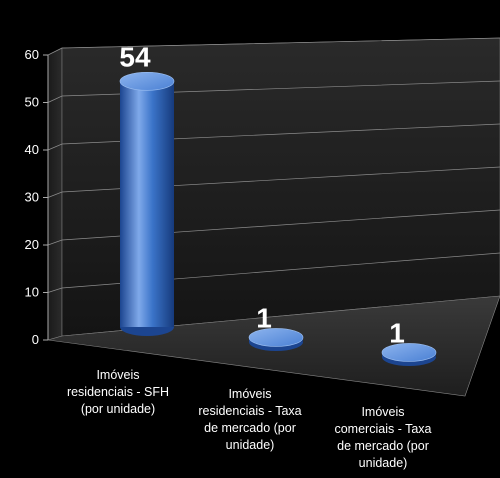 The image size is (500, 478). What do you see at coordinates (35, 339) in the screenshot?
I see `y-tick-label: 0` at bounding box center [35, 339].